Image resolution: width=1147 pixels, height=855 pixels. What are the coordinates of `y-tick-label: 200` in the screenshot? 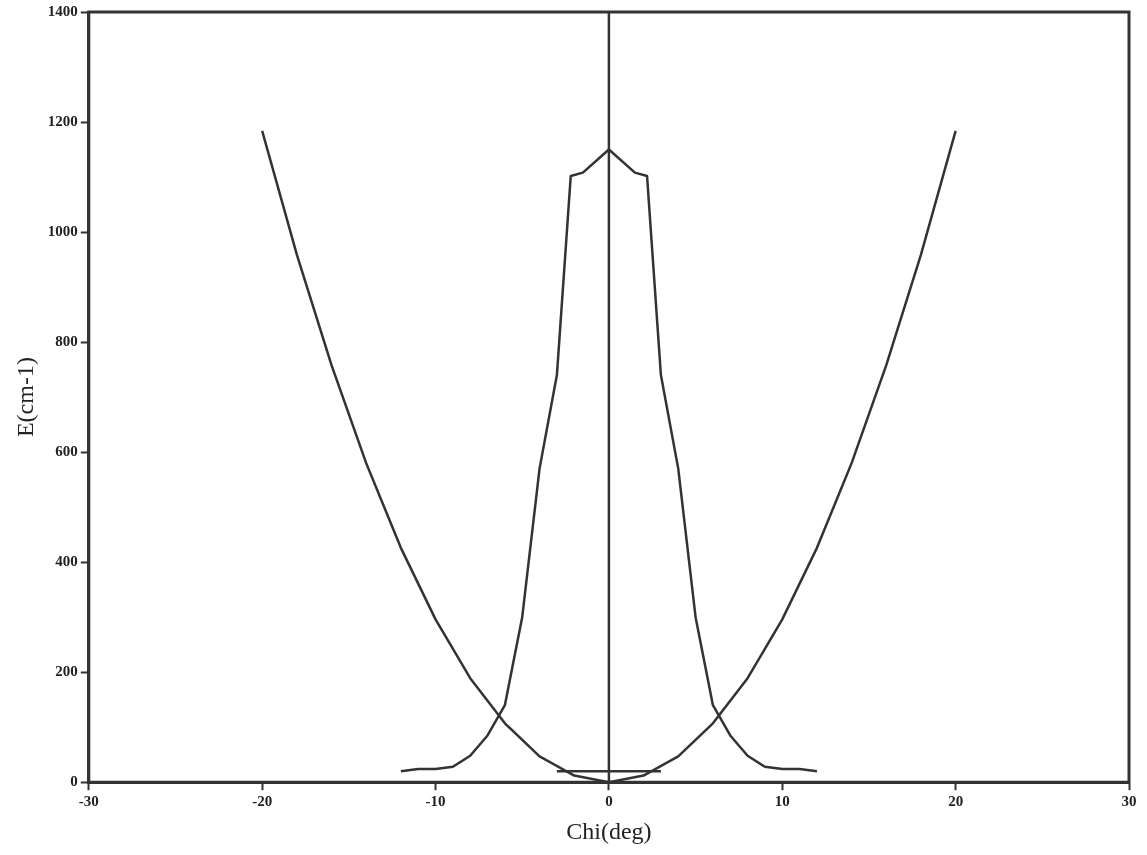 It's located at (66, 671).